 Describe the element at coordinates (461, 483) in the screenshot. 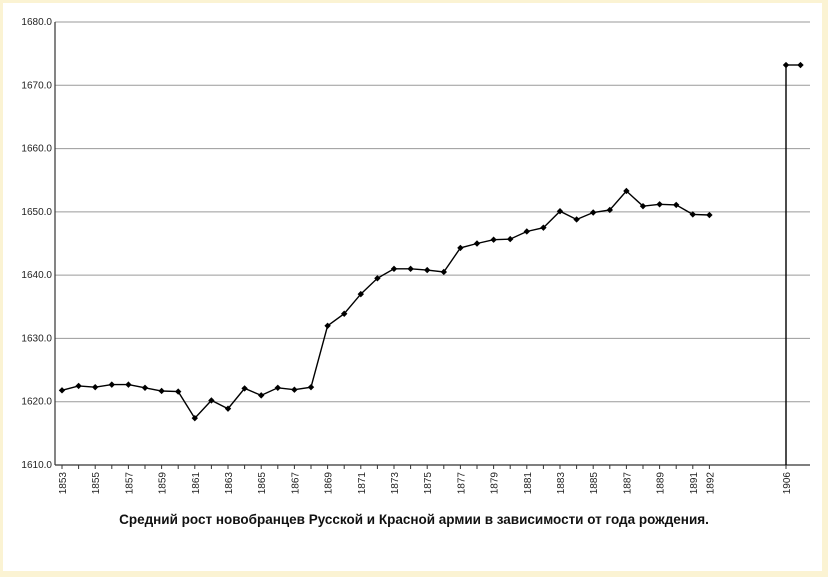

I see `x-tick-label: 1877` at that location.